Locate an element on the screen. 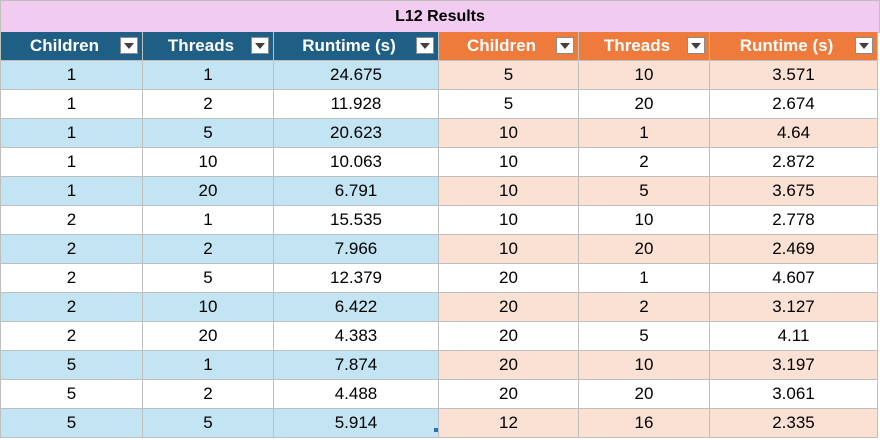 This screenshot has width=880, height=440. cell-runtime-left: 4.383 is located at coordinates (356, 336).